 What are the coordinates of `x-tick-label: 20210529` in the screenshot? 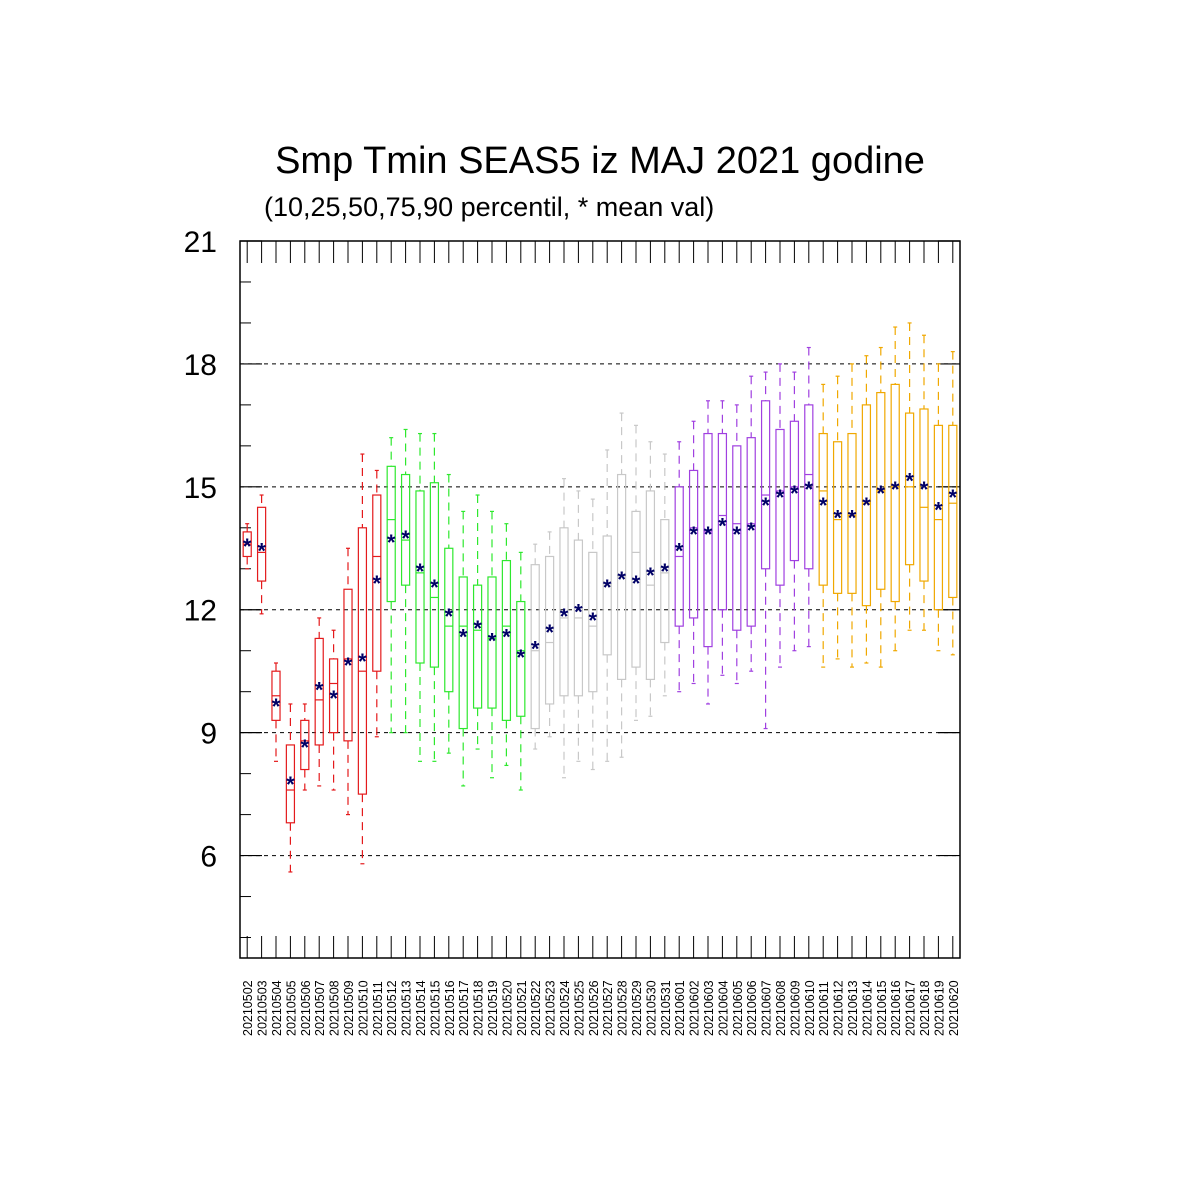 It's located at (637, 1008).